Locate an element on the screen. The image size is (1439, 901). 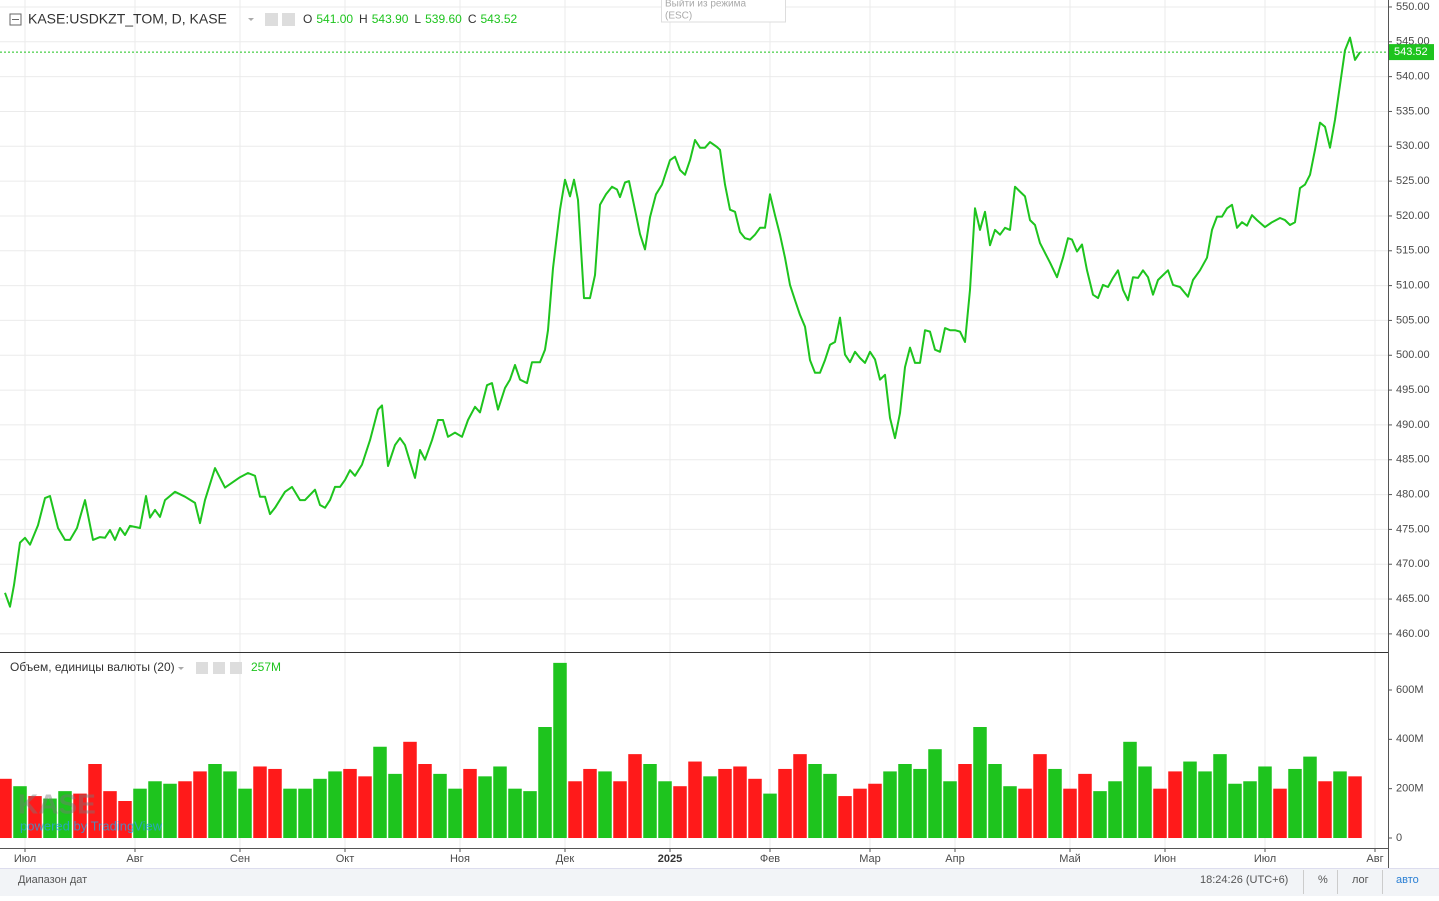
ohlc-value: 543.52 is located at coordinates (498, 19).